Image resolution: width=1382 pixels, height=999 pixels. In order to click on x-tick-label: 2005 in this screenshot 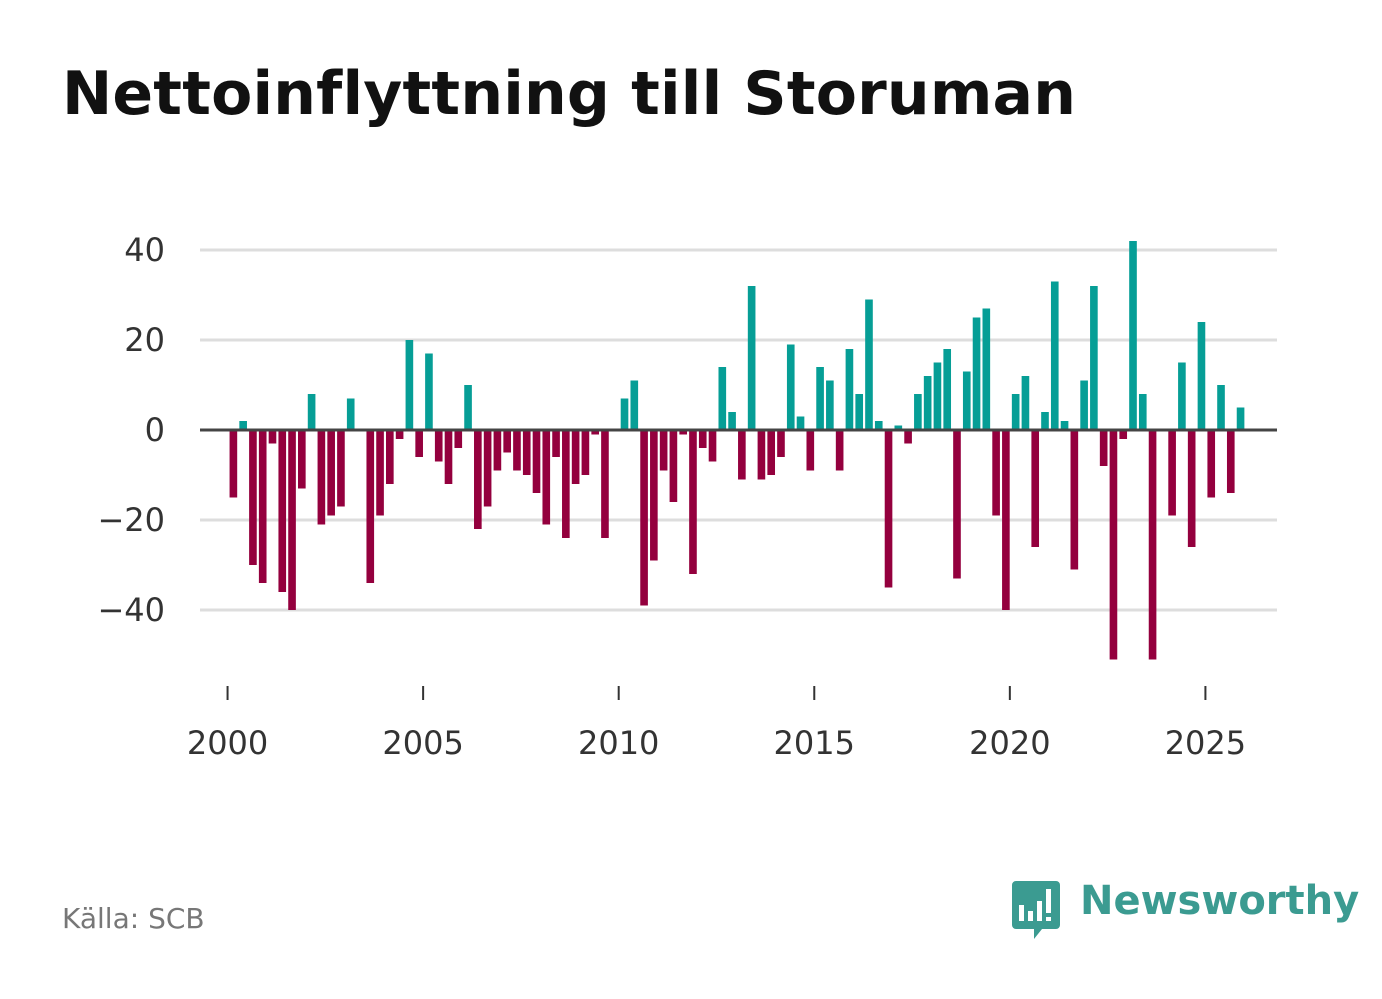, I will do `click(422, 743)`.